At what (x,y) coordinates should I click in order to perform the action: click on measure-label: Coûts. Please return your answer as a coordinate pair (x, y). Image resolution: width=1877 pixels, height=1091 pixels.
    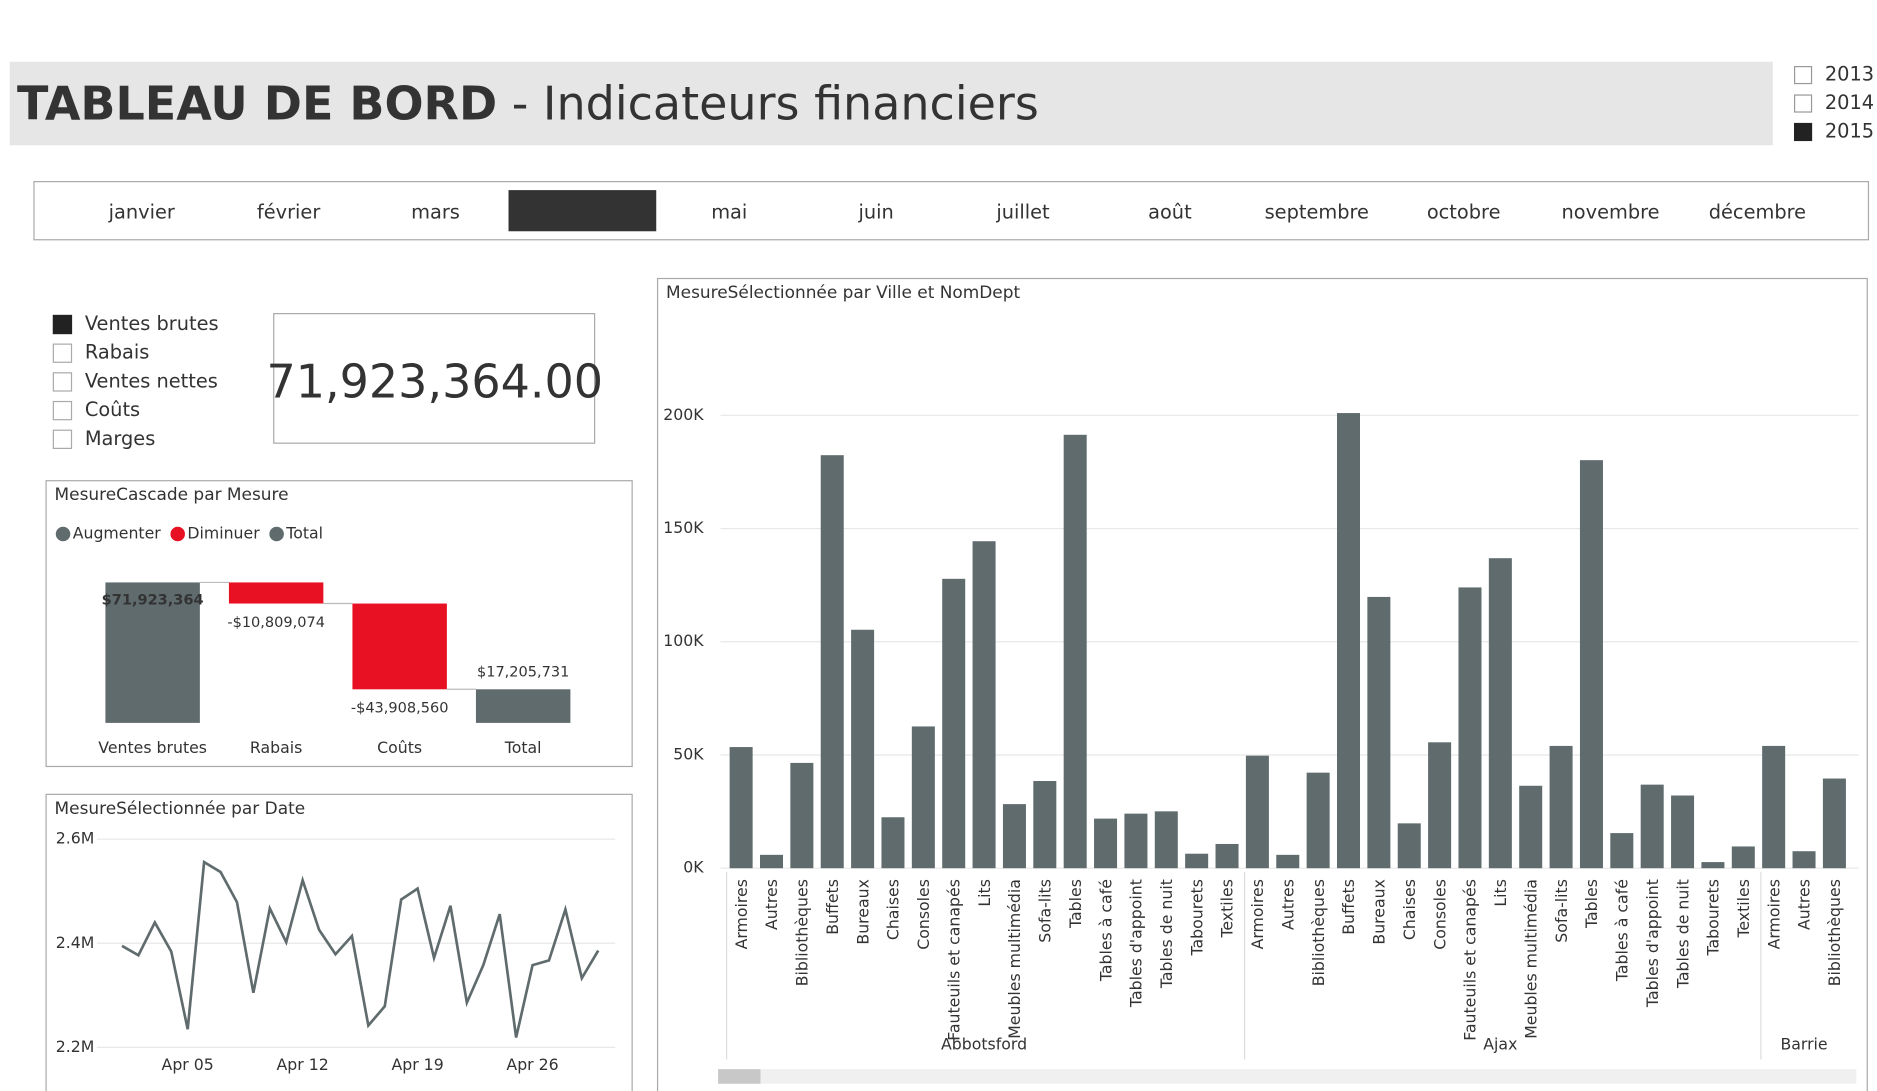
    Looking at the image, I should click on (112, 409).